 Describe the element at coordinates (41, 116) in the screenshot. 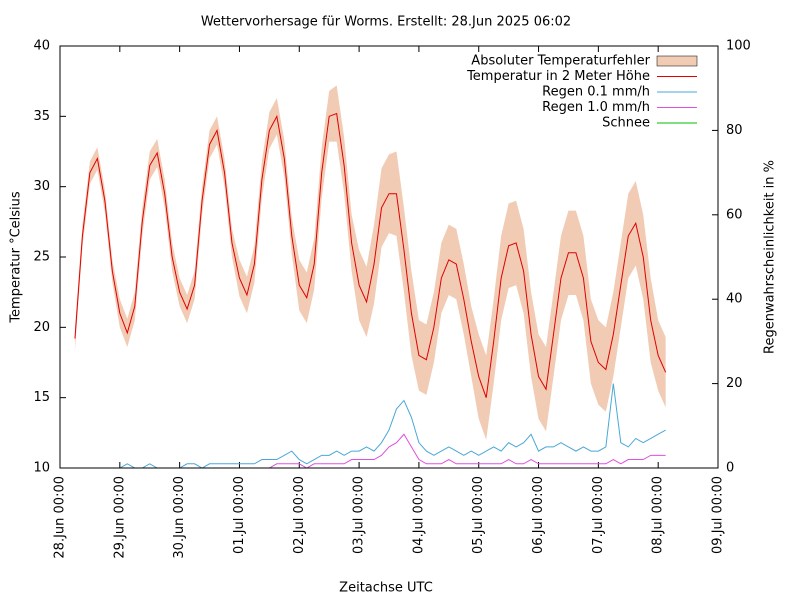

I see `y-tick-label: 35` at that location.